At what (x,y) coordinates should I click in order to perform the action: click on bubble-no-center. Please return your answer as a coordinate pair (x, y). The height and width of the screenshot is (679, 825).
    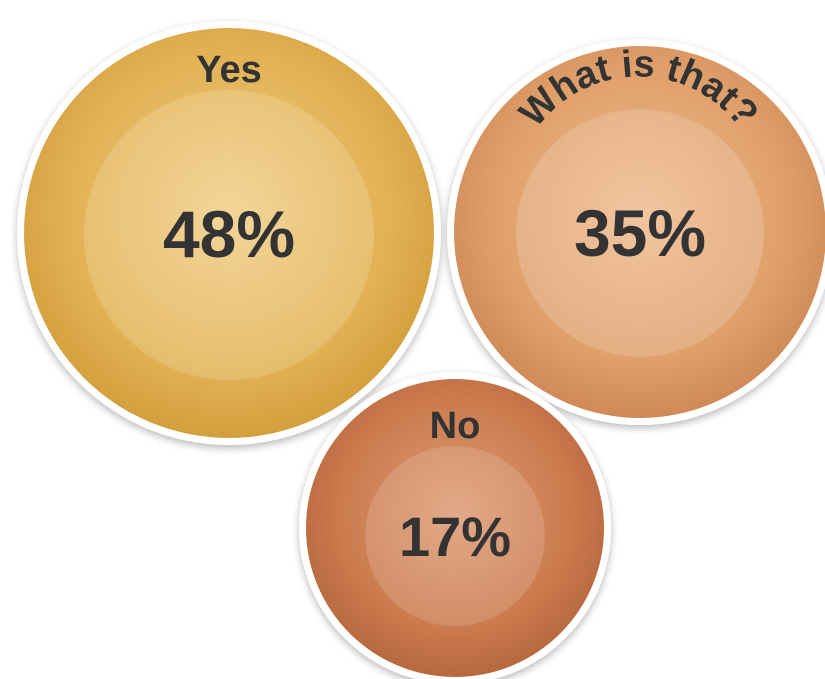
    Looking at the image, I should click on (455, 536).